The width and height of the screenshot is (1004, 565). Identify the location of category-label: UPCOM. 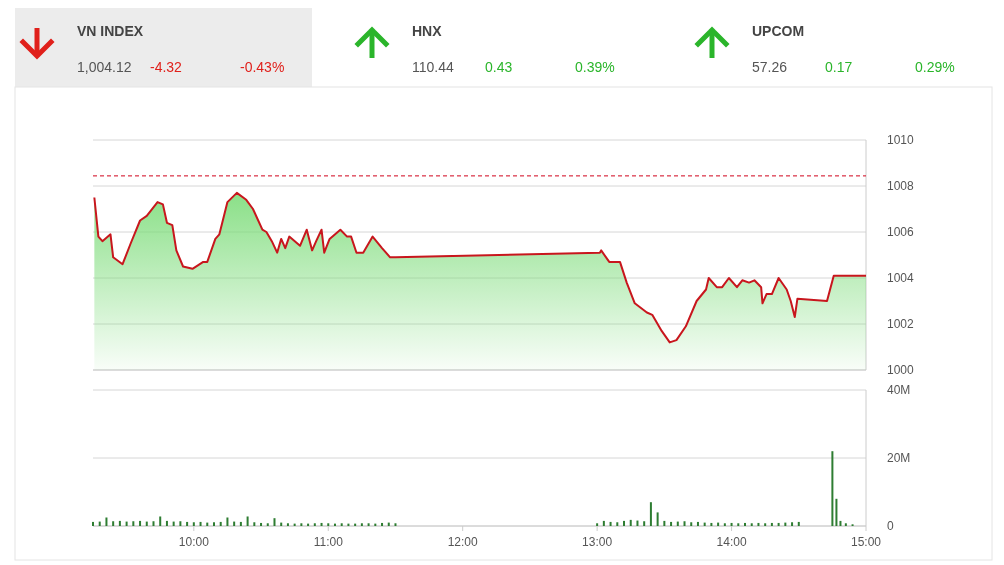
(778, 31).